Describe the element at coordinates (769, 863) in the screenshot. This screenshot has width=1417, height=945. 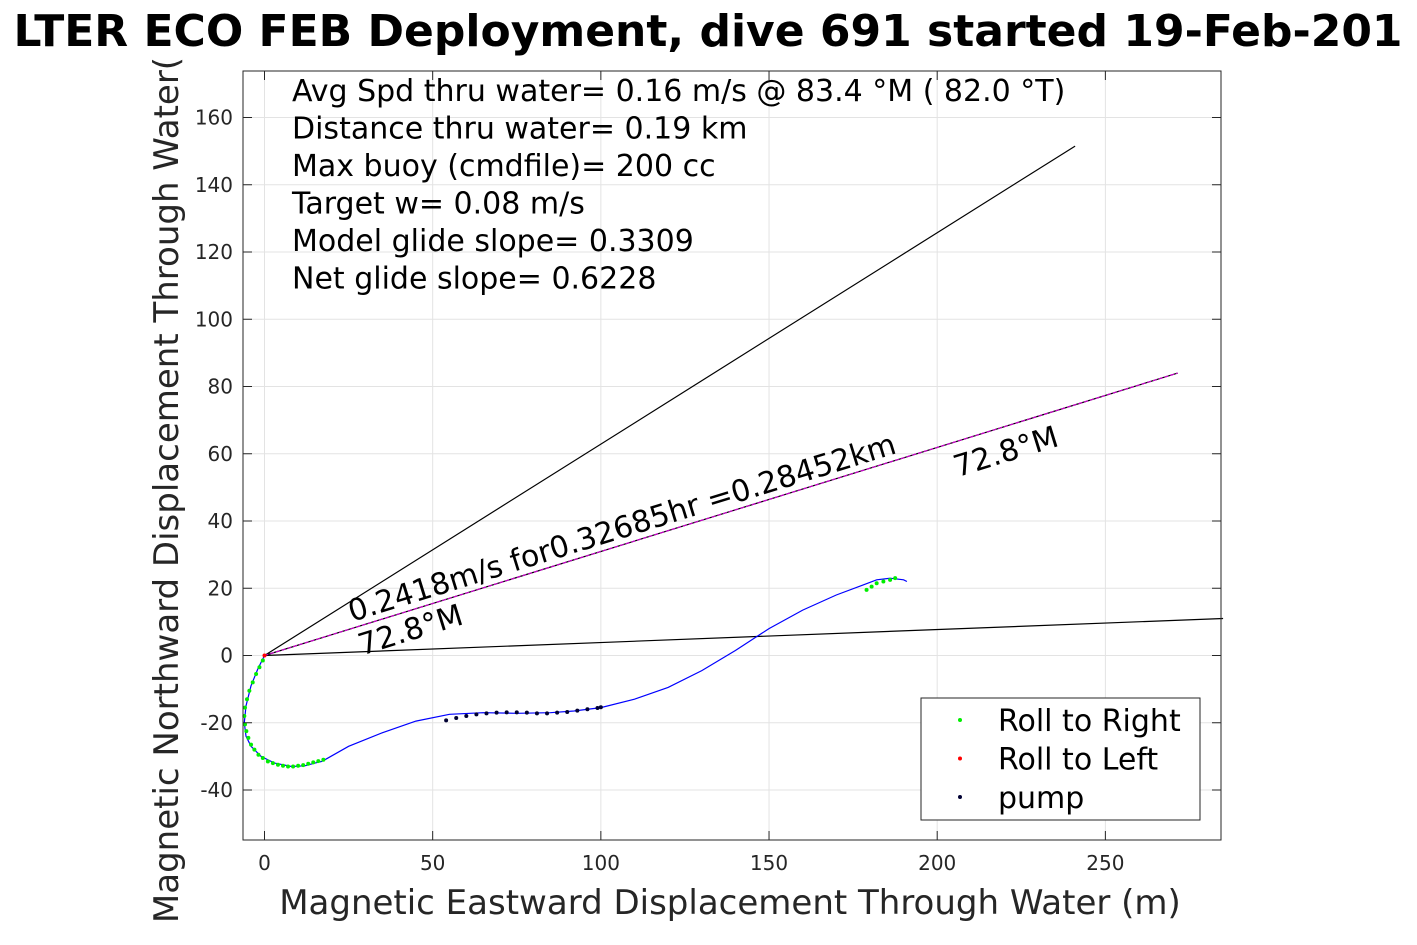
I see `x-tick-label: 150` at that location.